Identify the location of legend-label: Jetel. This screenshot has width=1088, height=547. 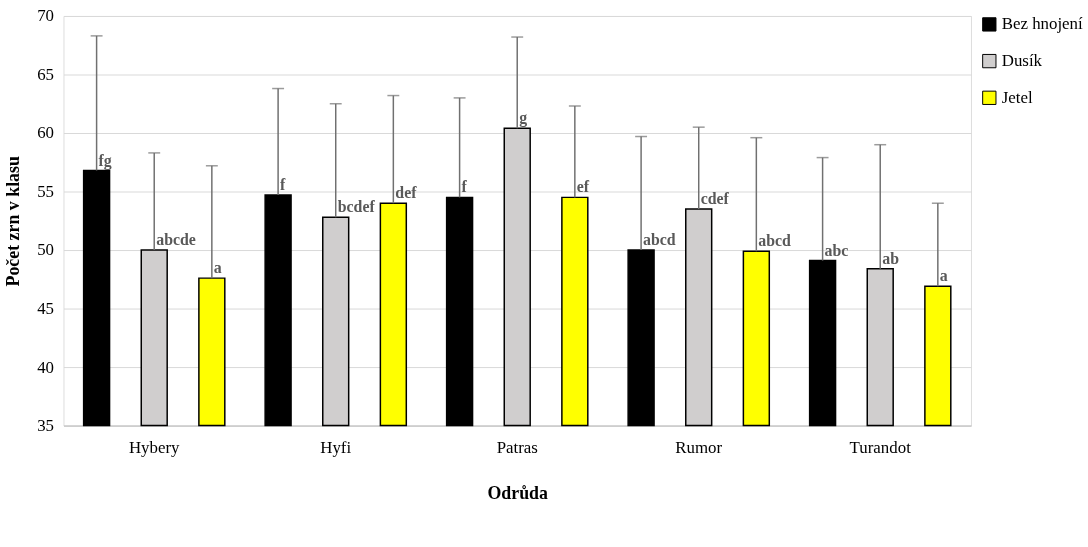
(1017, 97).